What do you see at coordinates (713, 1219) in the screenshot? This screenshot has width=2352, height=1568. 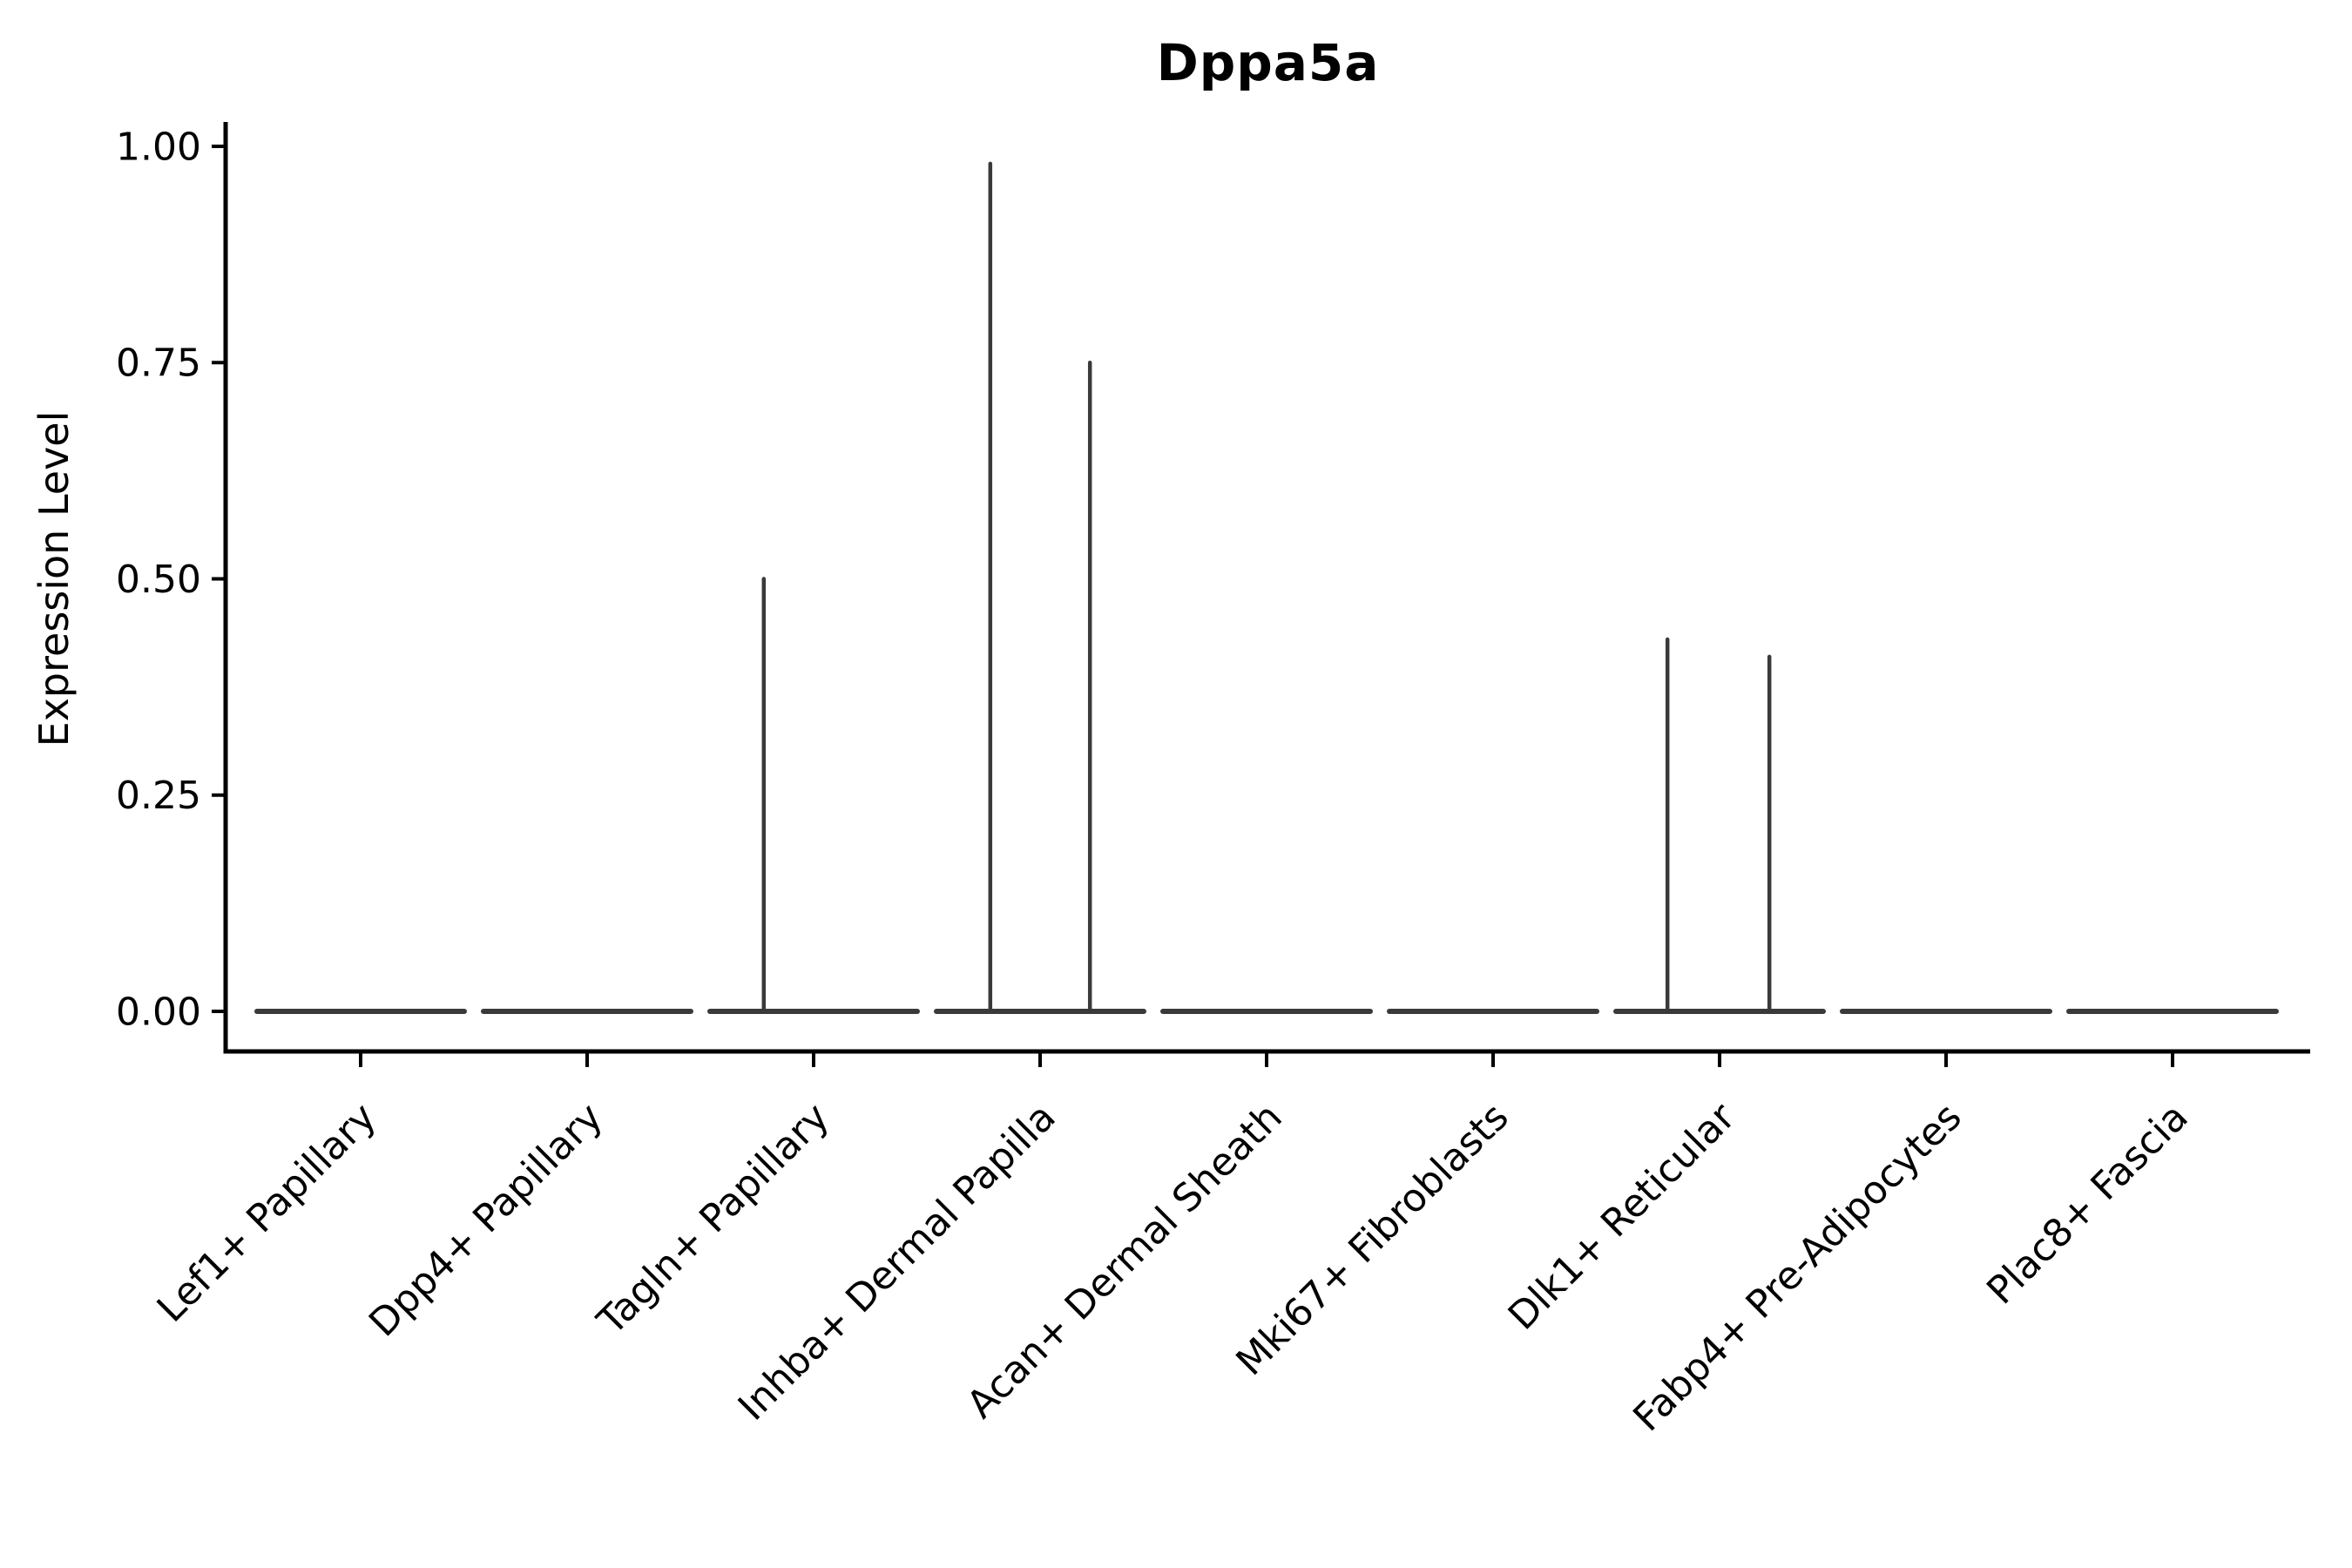 I see `x-tick-label: Tagln+ Papillary` at bounding box center [713, 1219].